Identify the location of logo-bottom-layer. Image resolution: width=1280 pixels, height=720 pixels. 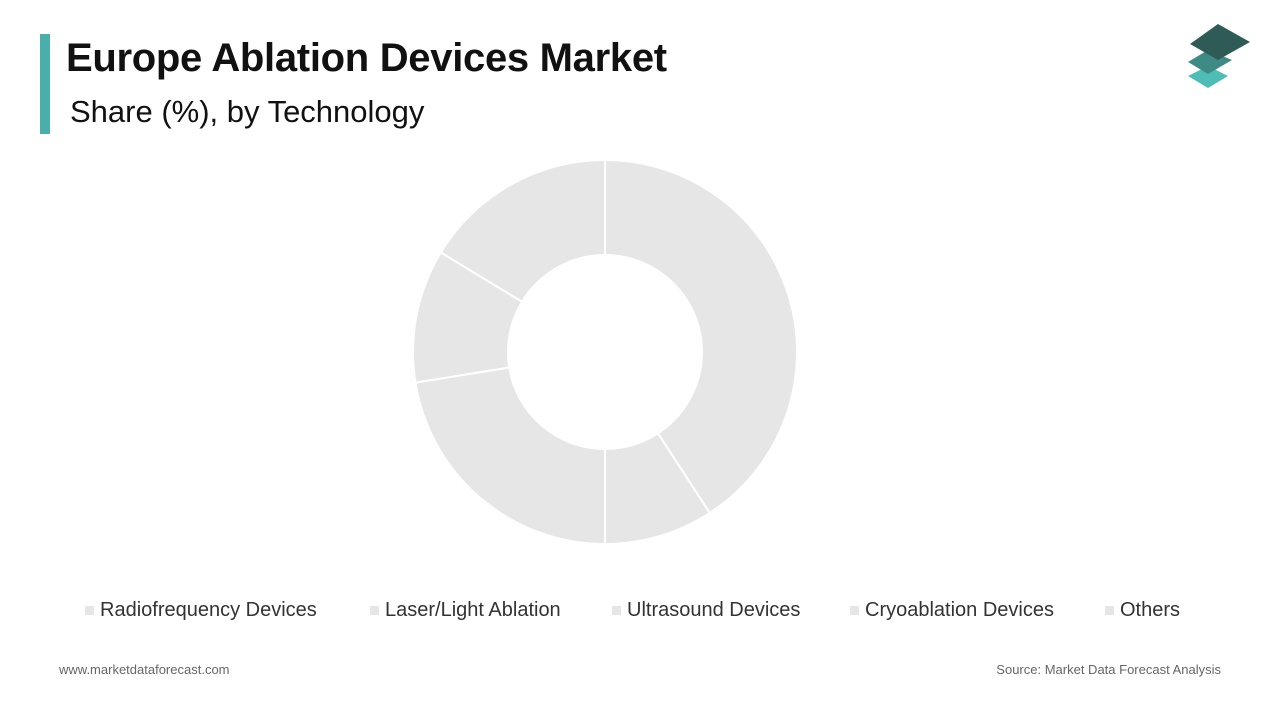
(1208, 77).